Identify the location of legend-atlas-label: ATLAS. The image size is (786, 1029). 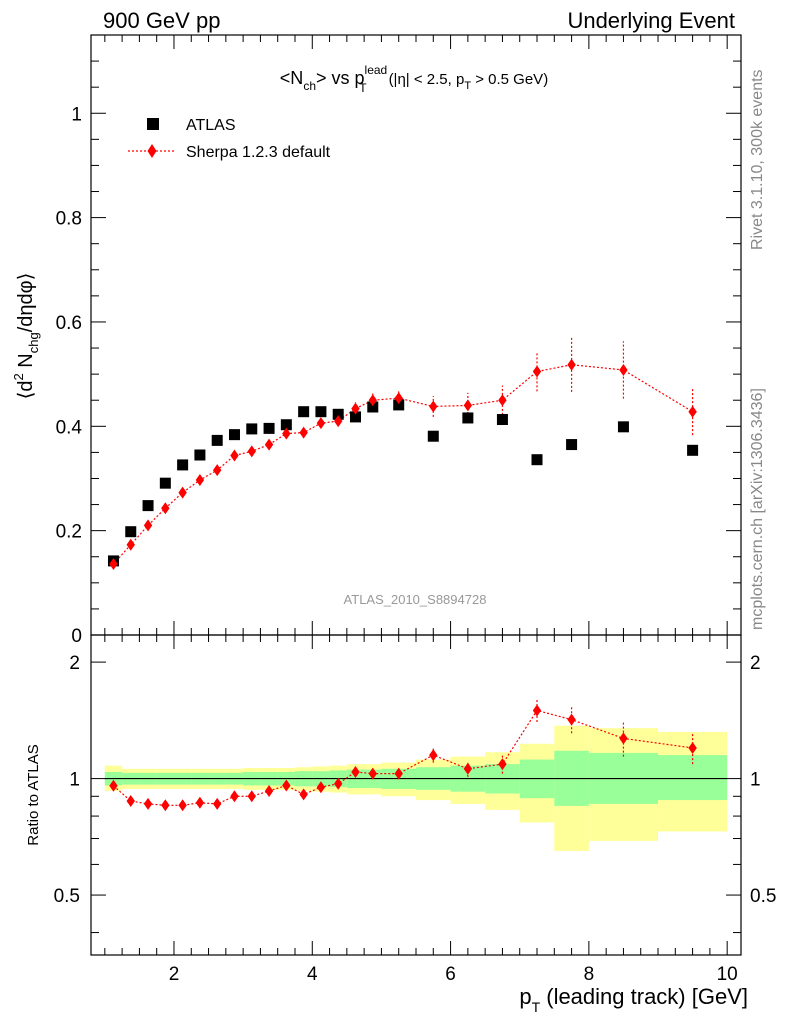
(211, 125).